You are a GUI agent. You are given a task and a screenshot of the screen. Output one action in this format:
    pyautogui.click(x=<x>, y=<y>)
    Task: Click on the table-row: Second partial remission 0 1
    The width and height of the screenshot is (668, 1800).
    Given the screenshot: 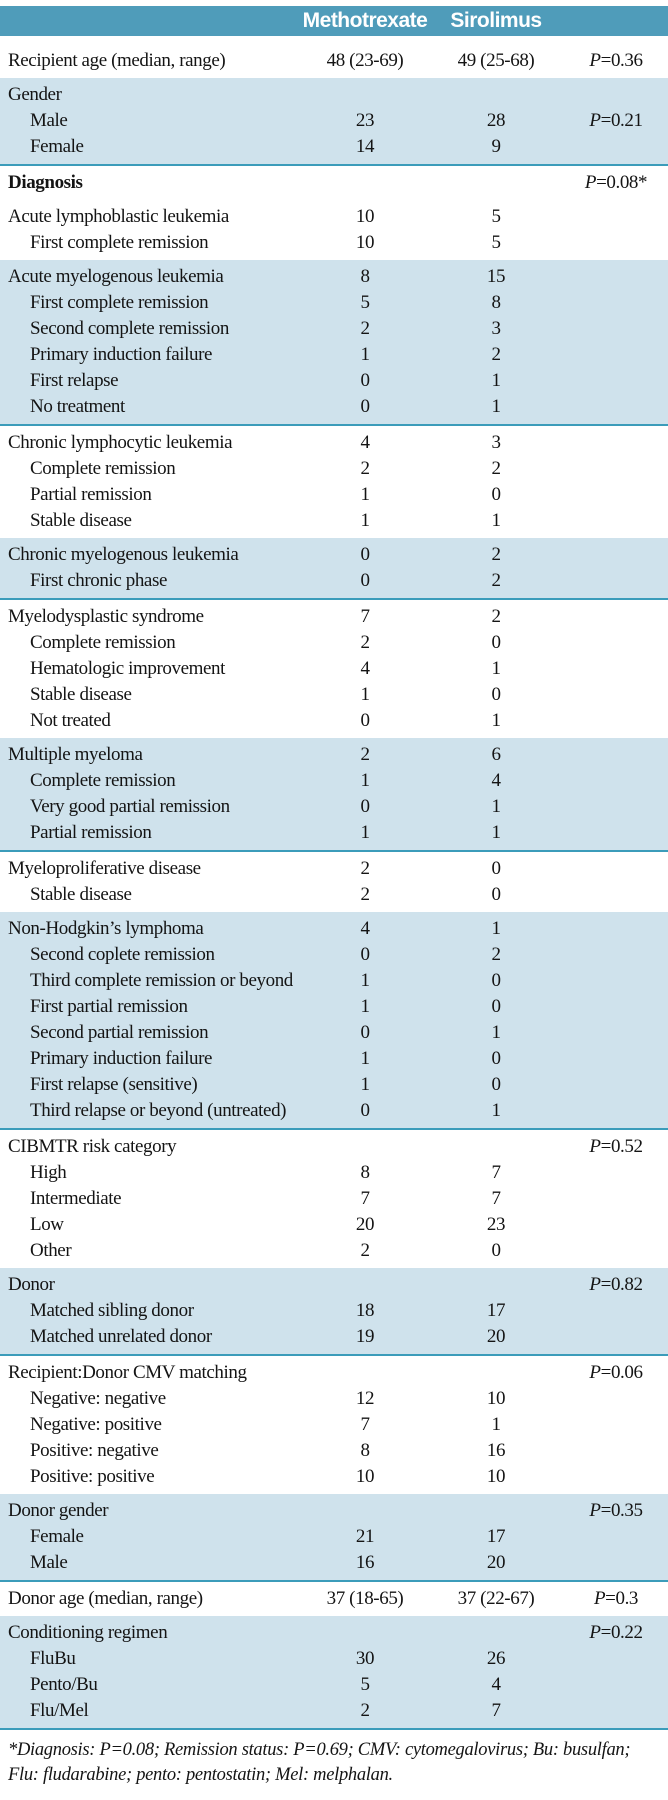 What is the action you would take?
    pyautogui.click(x=334, y=1033)
    